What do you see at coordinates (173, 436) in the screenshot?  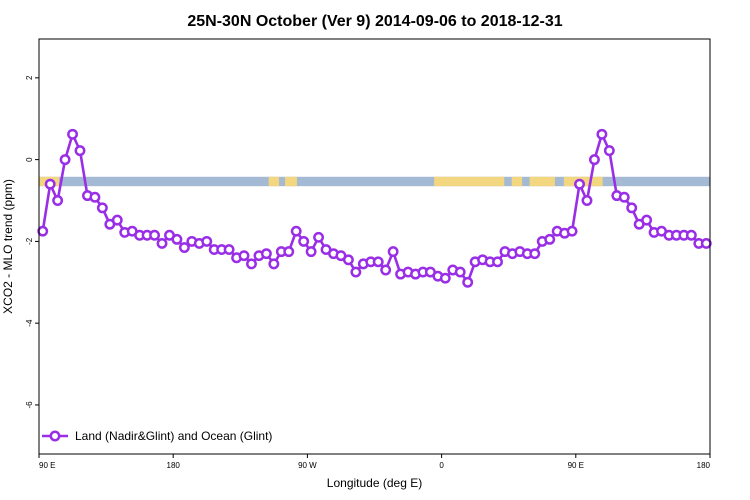 I see `legend-label: Land (Nadir&Glint) and Ocean (Glint)` at bounding box center [173, 436].